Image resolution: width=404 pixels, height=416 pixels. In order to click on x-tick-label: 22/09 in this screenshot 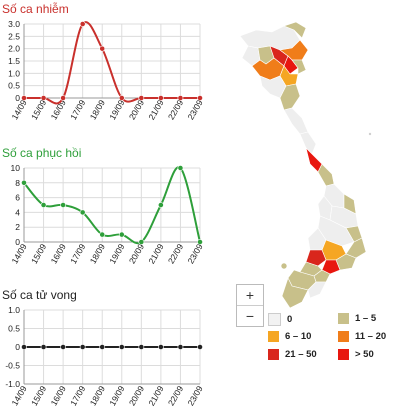, I will do `click(175, 110)`.